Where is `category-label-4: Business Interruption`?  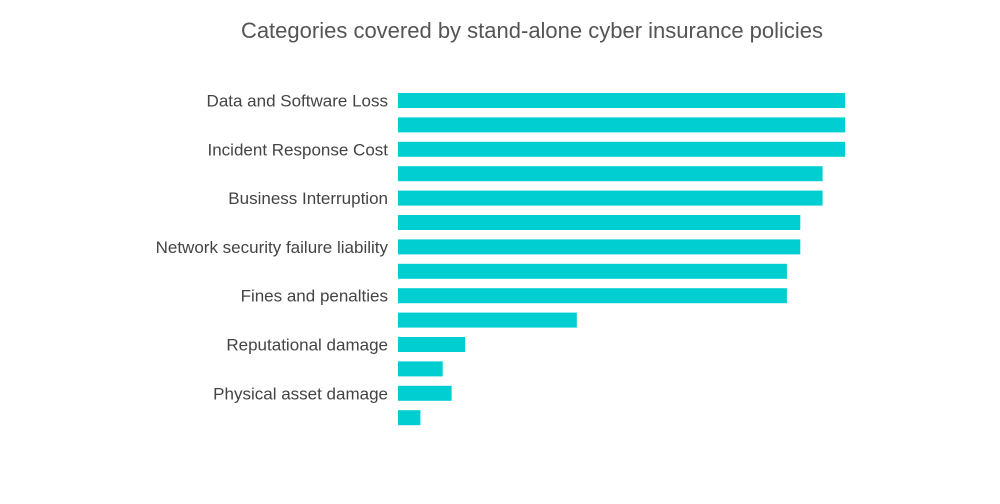
category-label-4: Business Interruption is located at coordinates (308, 198).